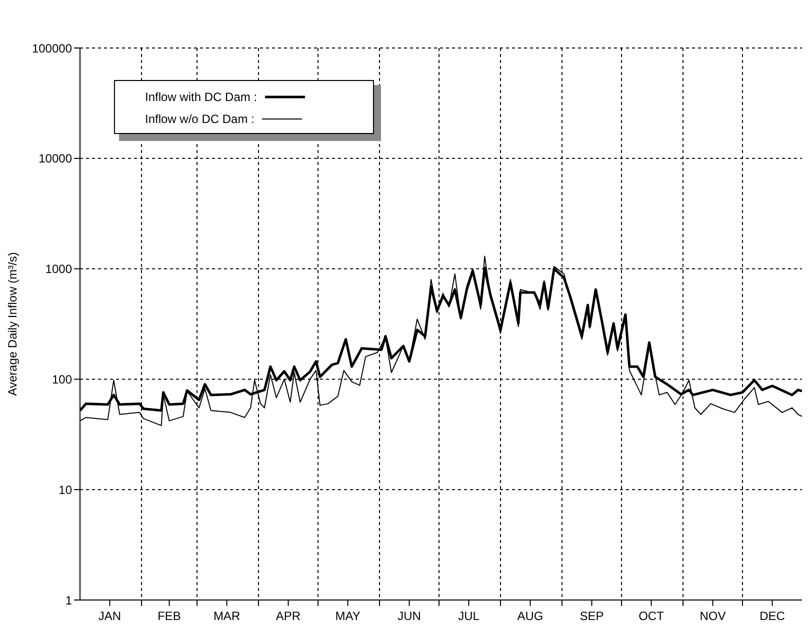  I want to click on y-tick-label: 10, so click(65, 489).